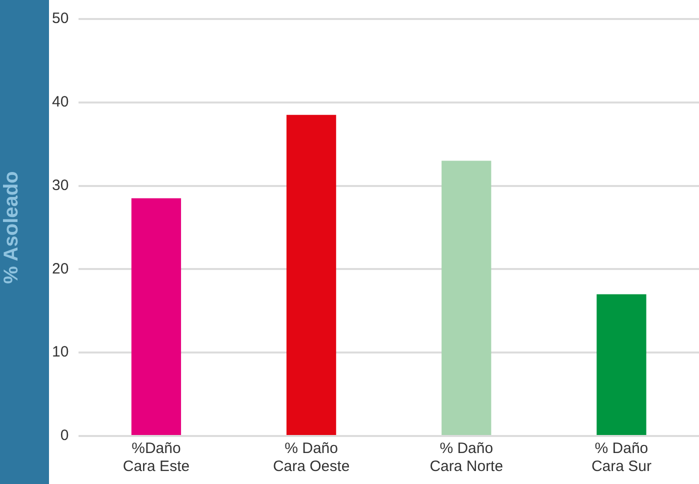 This screenshot has width=699, height=484. I want to click on y-tick-label: 0, so click(64, 435).